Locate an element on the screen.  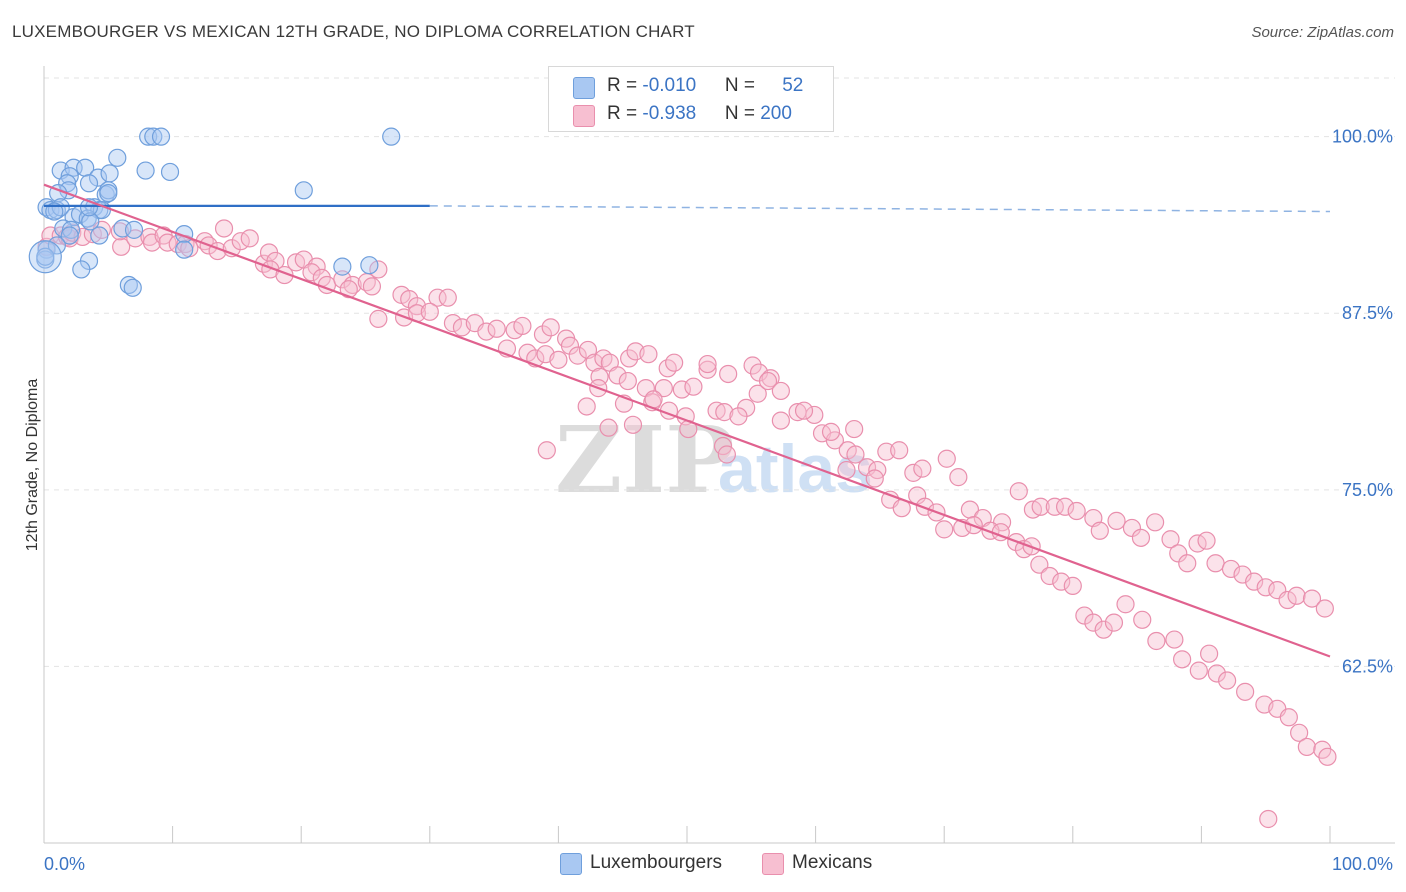
legend-n-value: 52 is located at coordinates (793, 85).